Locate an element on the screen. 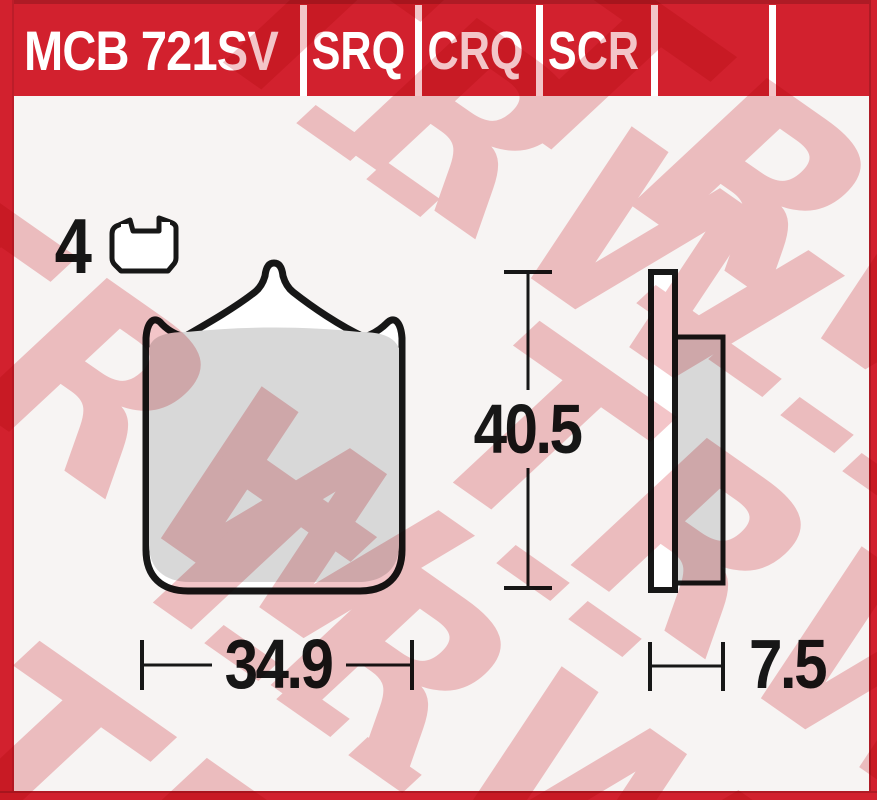 The image size is (877, 800). side-backing-plate is located at coordinates (663, 431).